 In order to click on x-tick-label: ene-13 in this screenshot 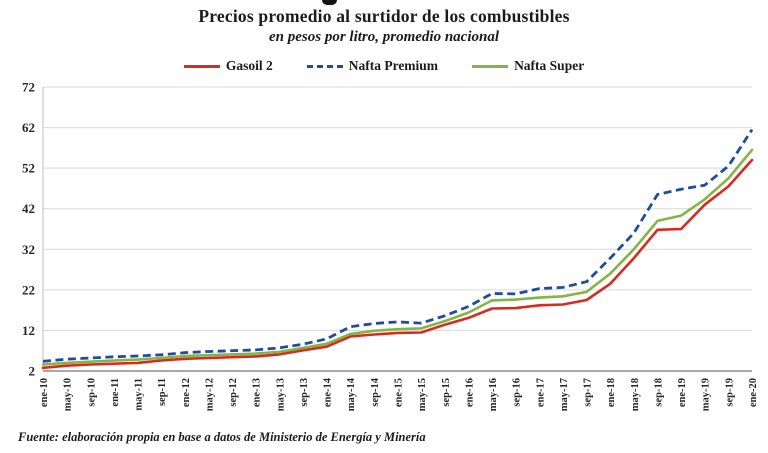, I will do `click(257, 392)`.